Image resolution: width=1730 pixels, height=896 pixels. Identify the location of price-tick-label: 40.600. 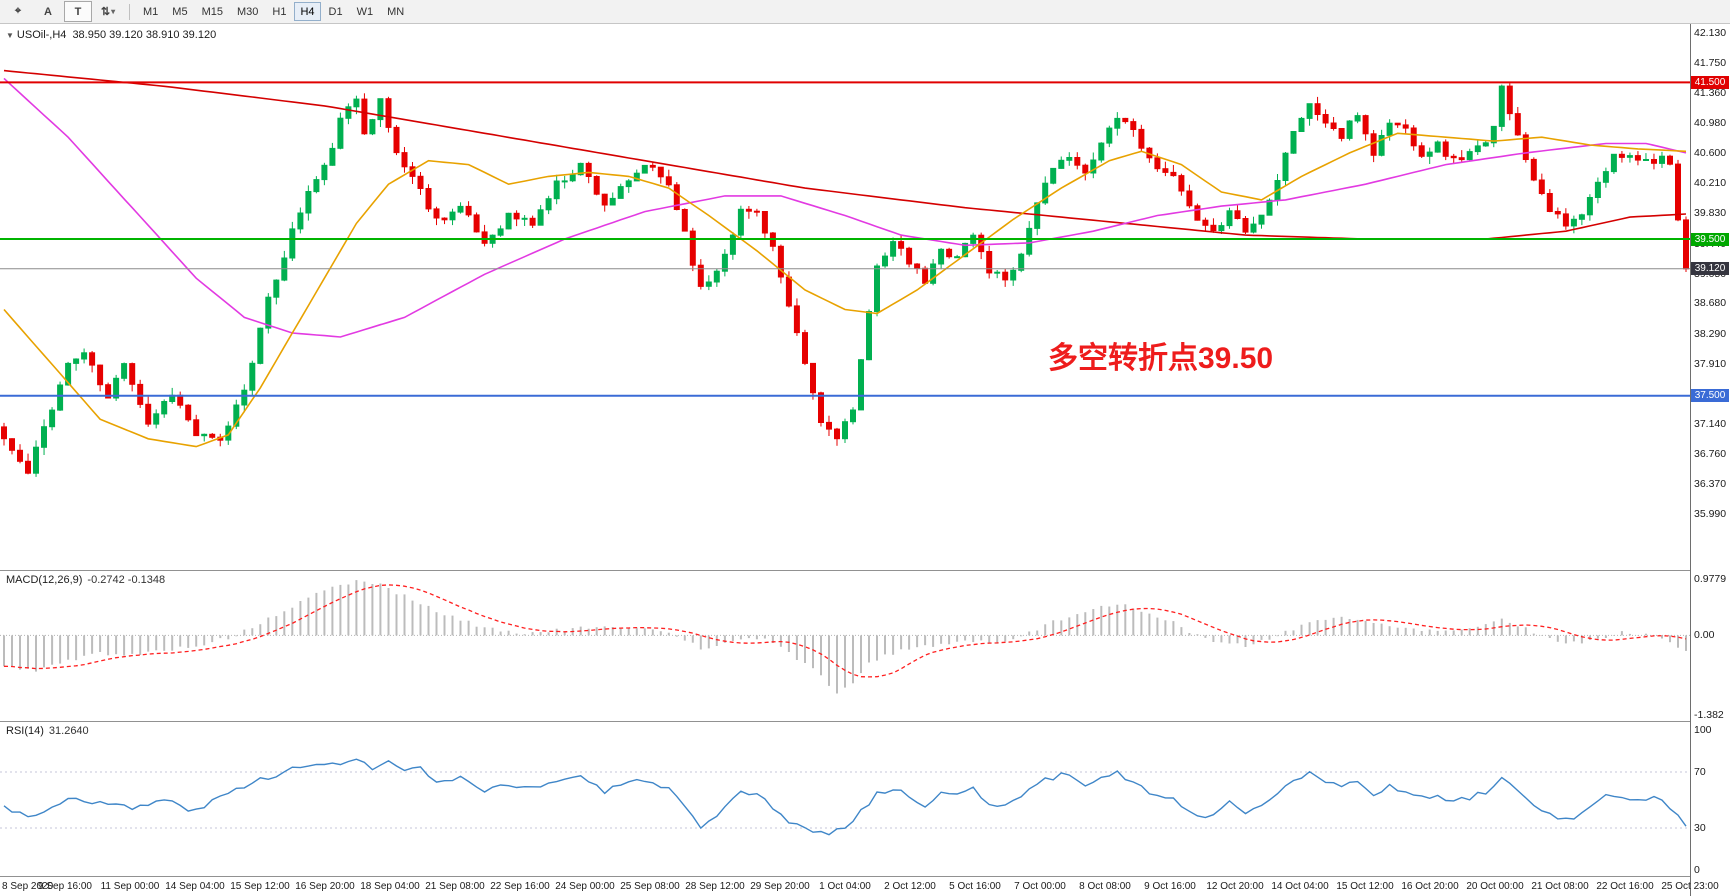
(1710, 153).